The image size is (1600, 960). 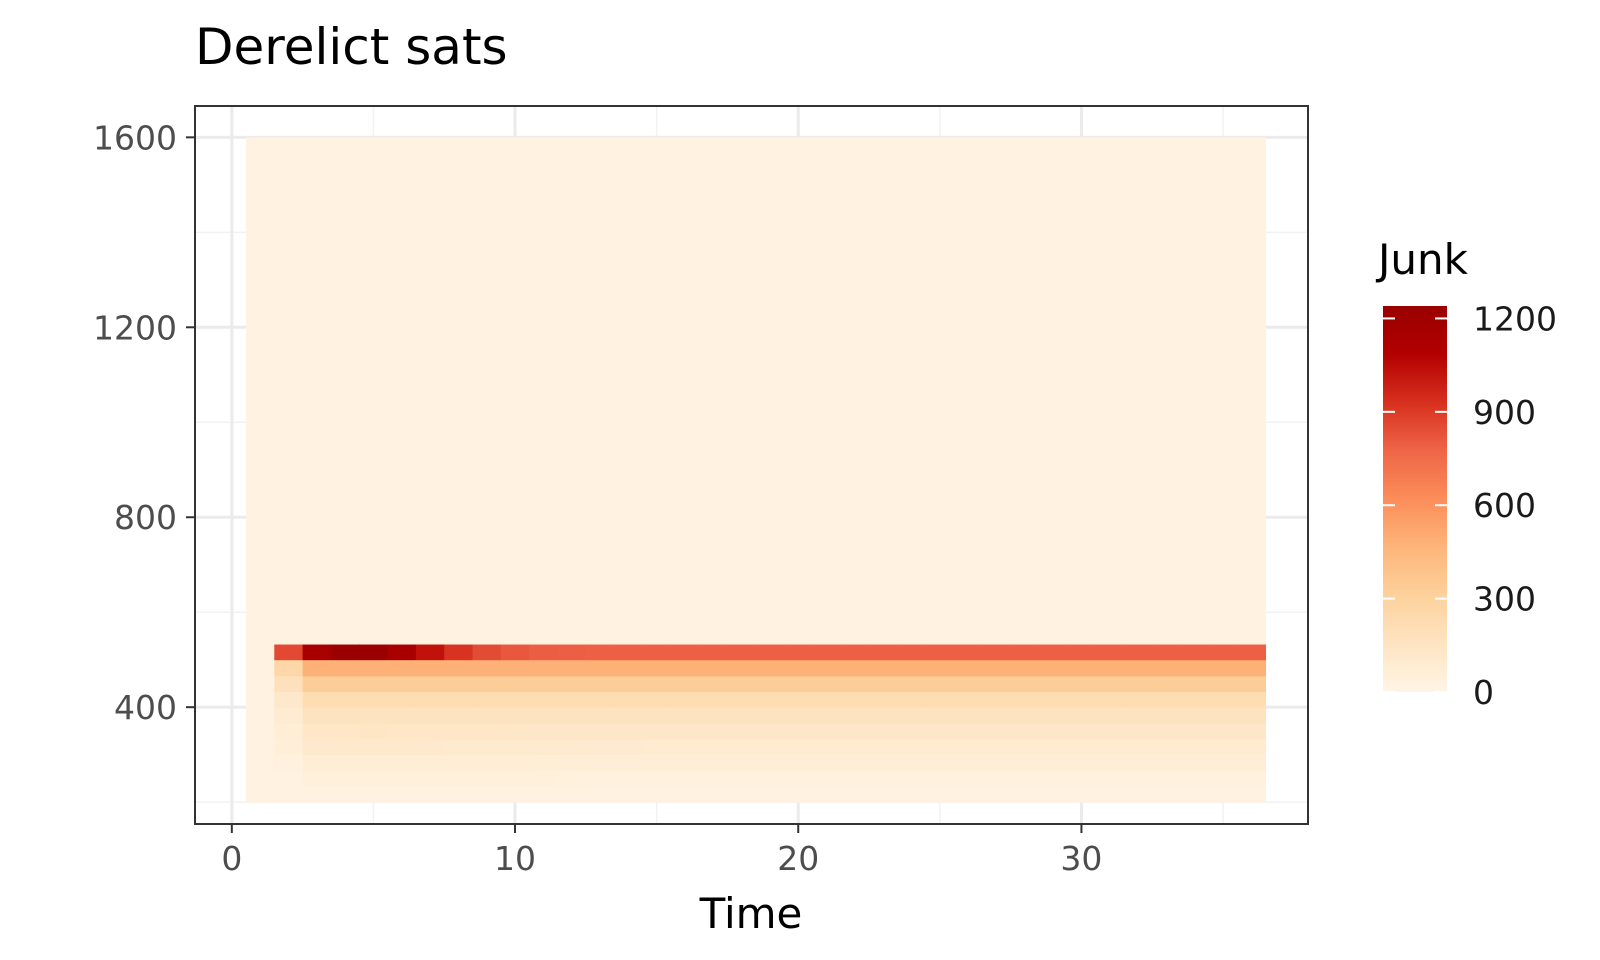 What do you see at coordinates (144, 422) in the screenshot?
I see `y-axis: 400 800 1200 1600` at bounding box center [144, 422].